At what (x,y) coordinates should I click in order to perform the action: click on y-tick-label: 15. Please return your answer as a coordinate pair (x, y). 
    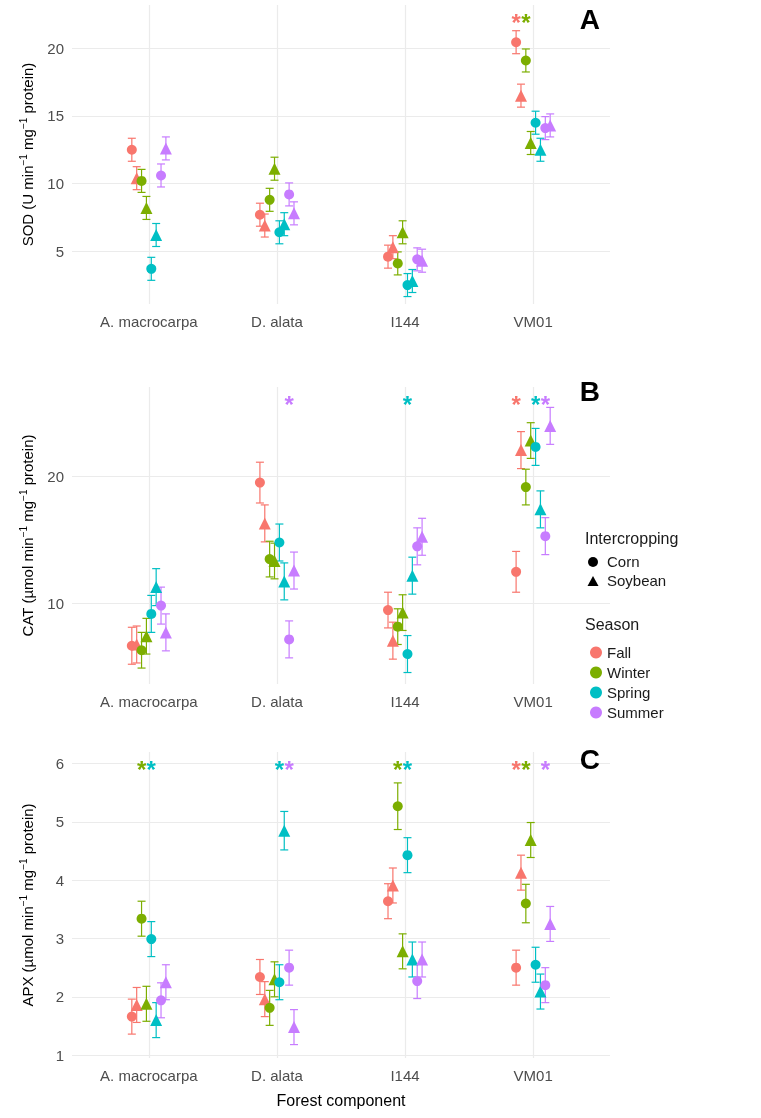
    Looking at the image, I should click on (55, 116).